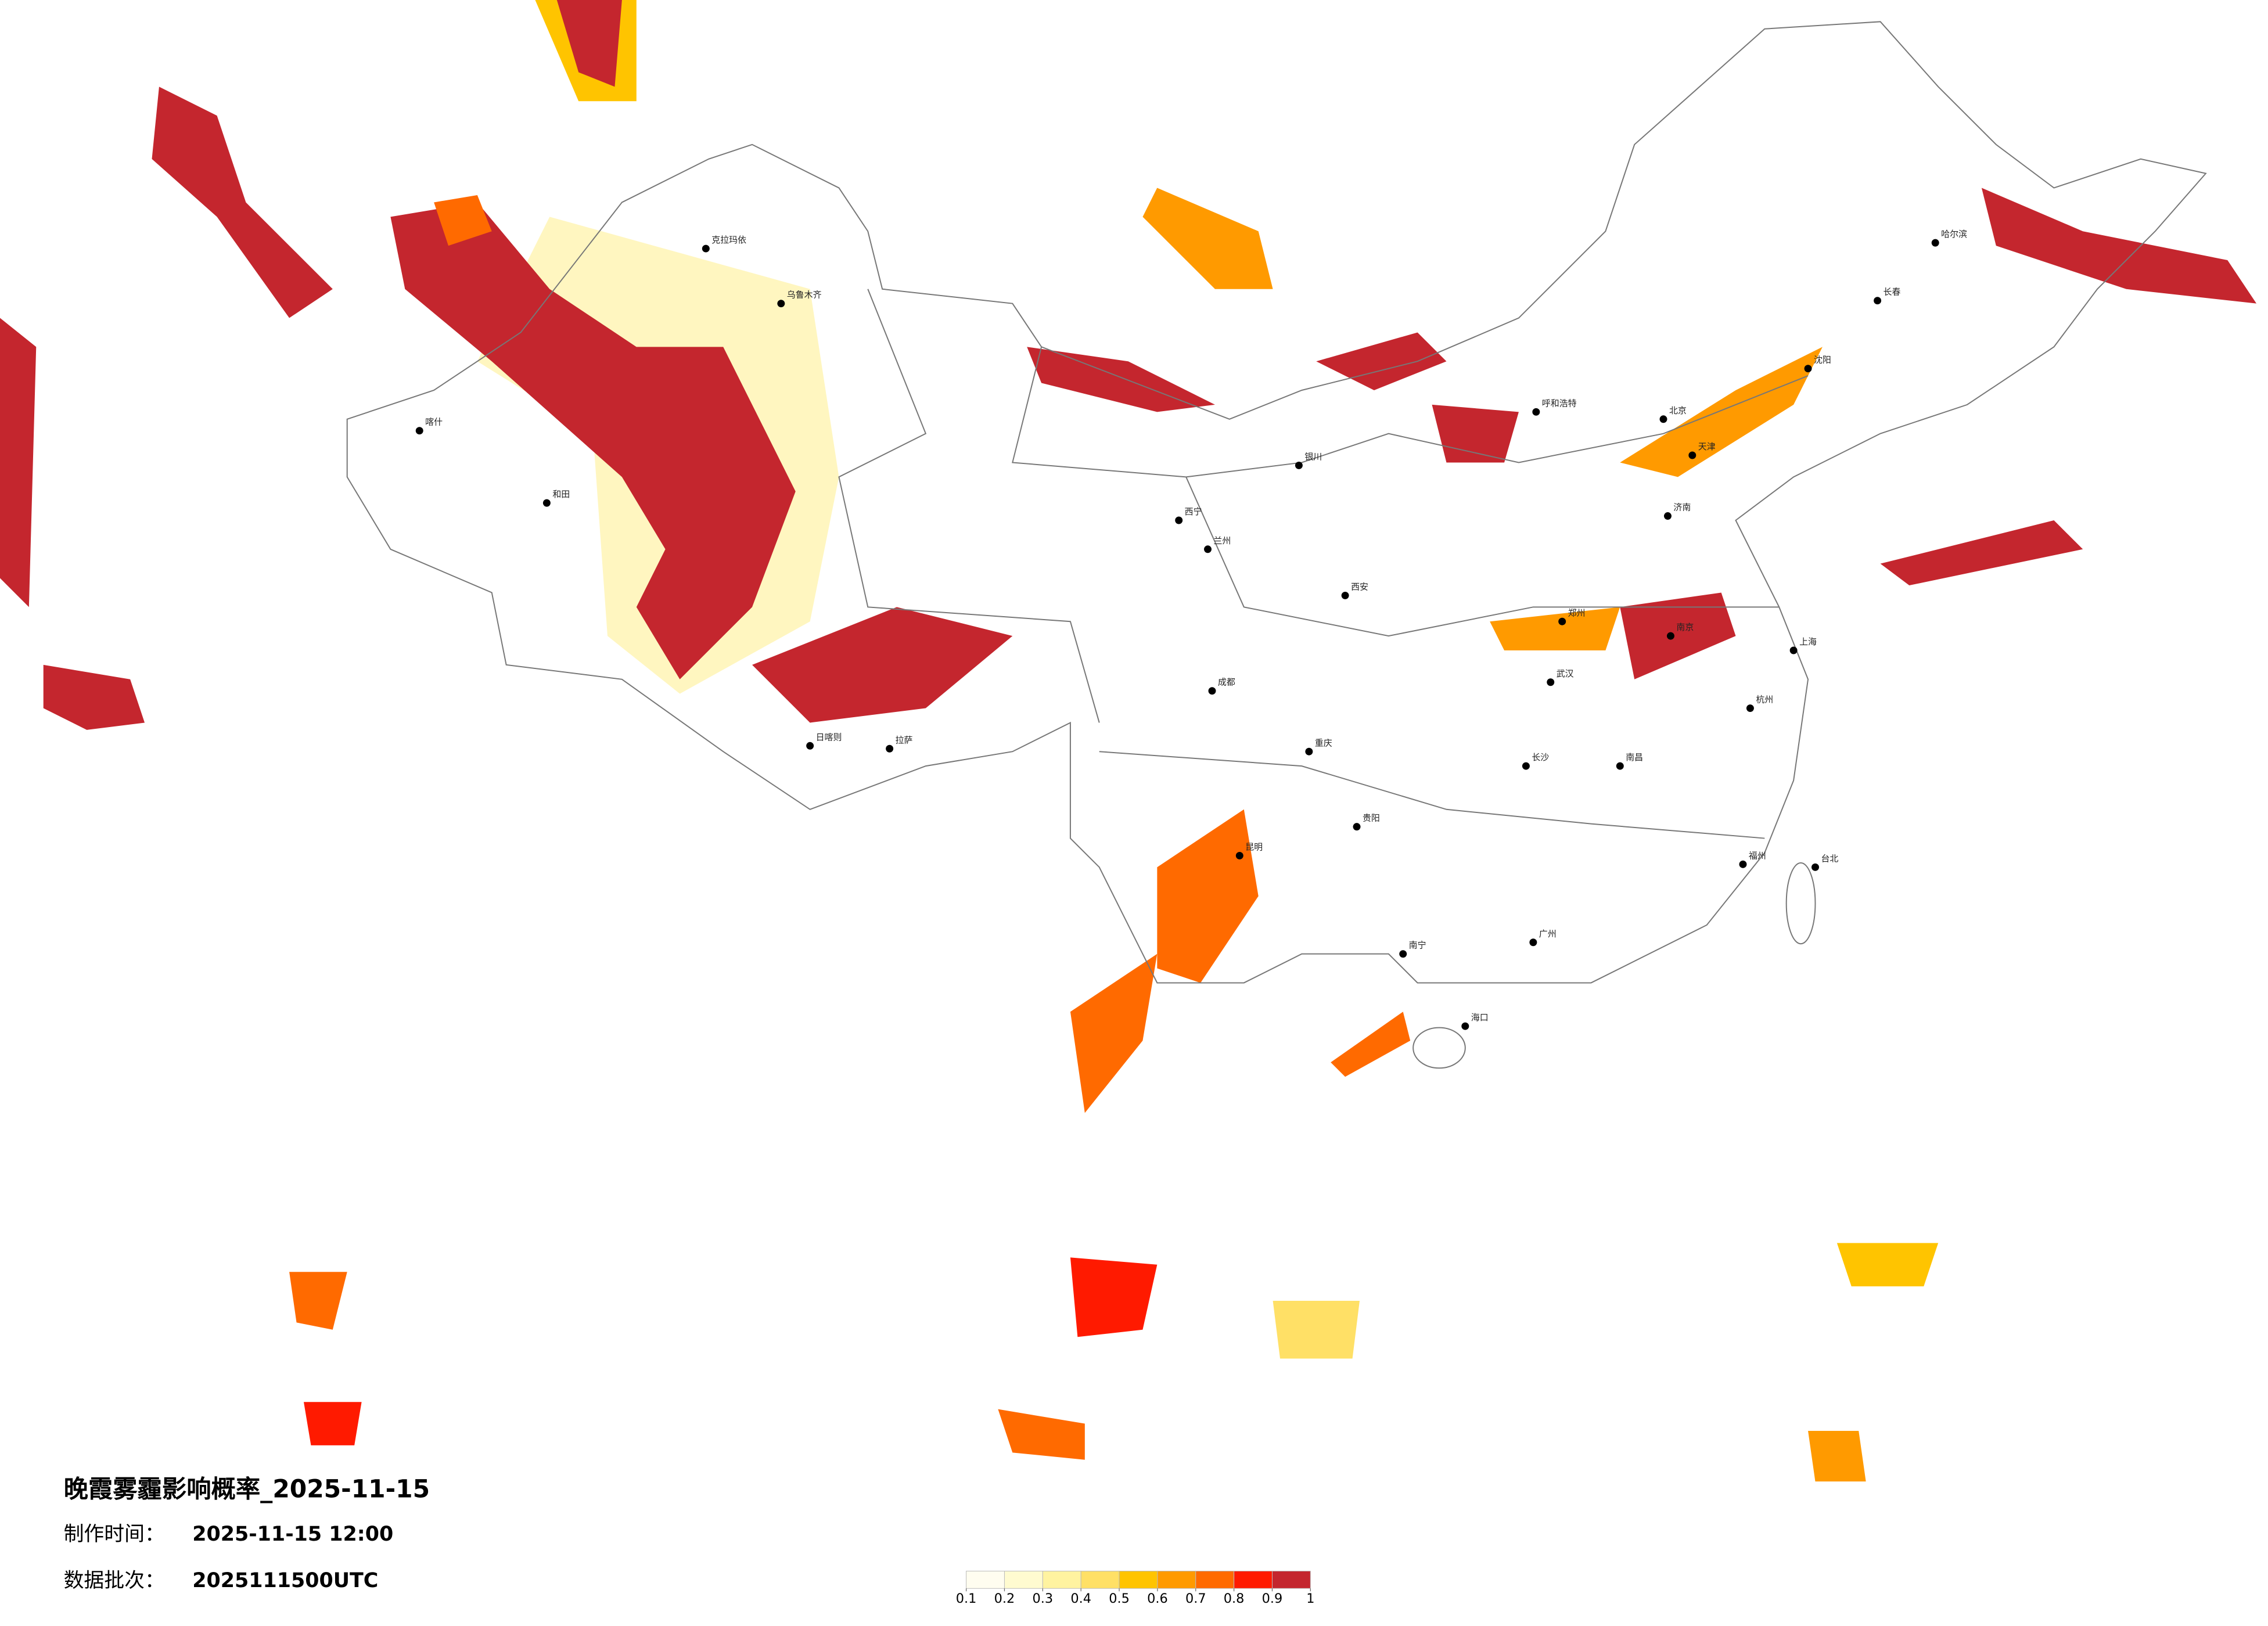 Image resolution: width=2268 pixels, height=1626 pixels. I want to click on city-label: 台北, so click(1829, 858).